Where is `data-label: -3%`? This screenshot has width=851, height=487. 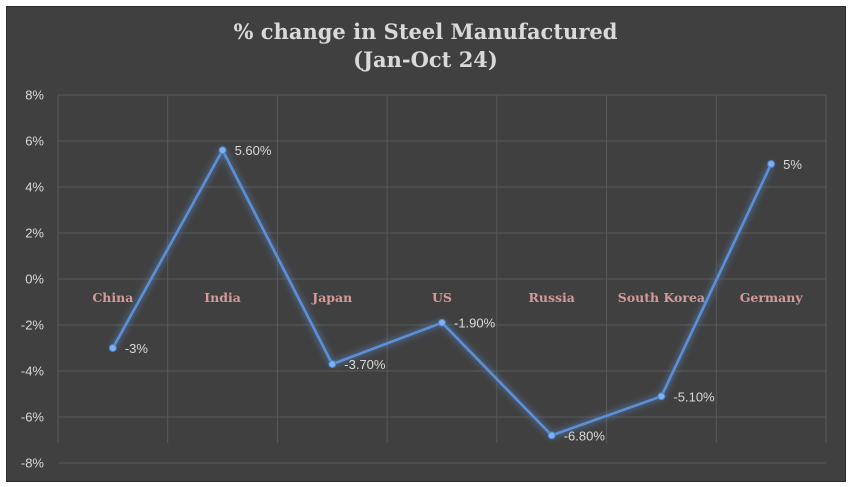 data-label: -3% is located at coordinates (137, 348).